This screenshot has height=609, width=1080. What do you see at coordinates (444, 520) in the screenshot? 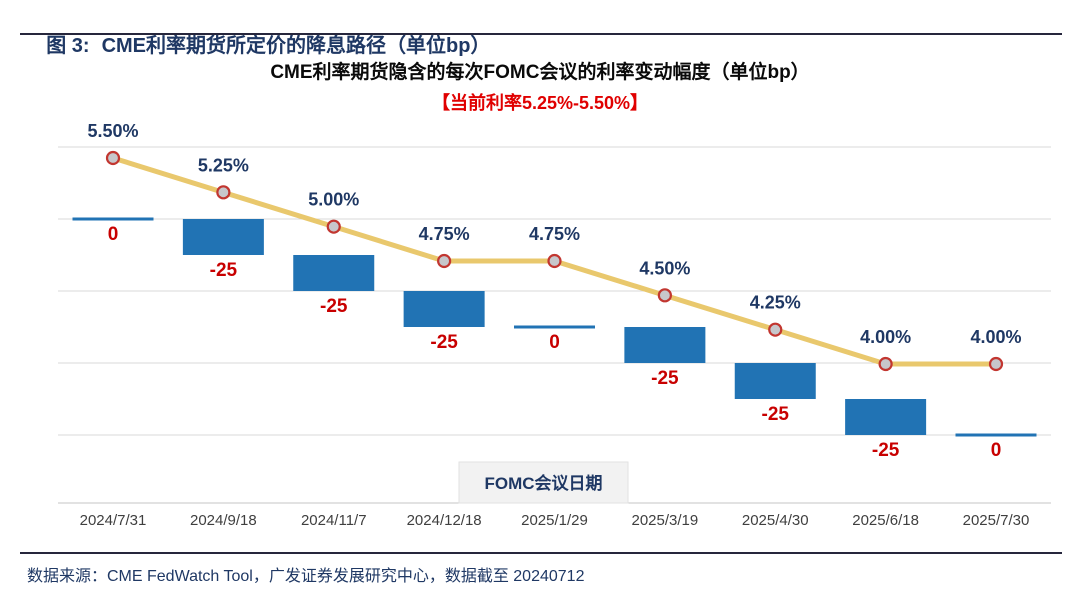
I see `x-tick-label: 2024/12/18` at bounding box center [444, 520].